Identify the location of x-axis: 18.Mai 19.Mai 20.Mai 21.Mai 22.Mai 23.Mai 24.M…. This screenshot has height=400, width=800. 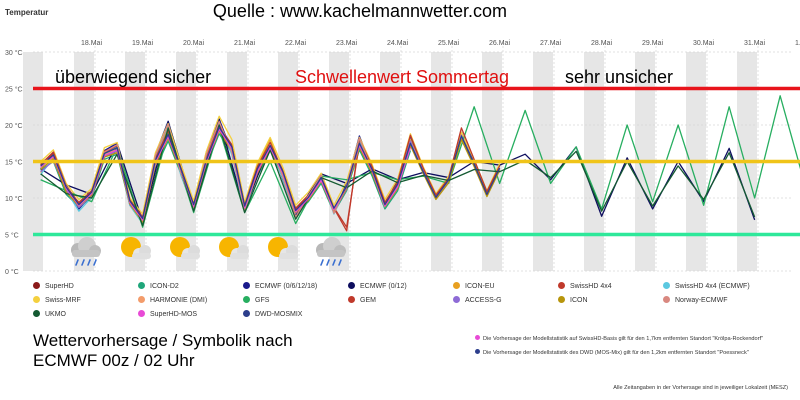
(440, 43).